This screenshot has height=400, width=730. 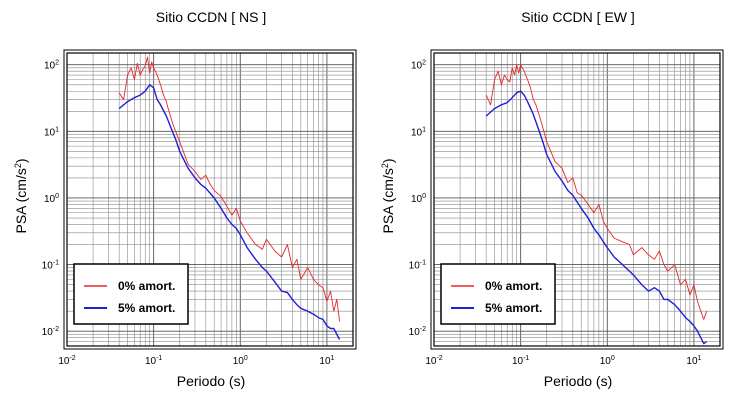 I want to click on chart-title: Sitio CCDN [ NS ], so click(x=211, y=17).